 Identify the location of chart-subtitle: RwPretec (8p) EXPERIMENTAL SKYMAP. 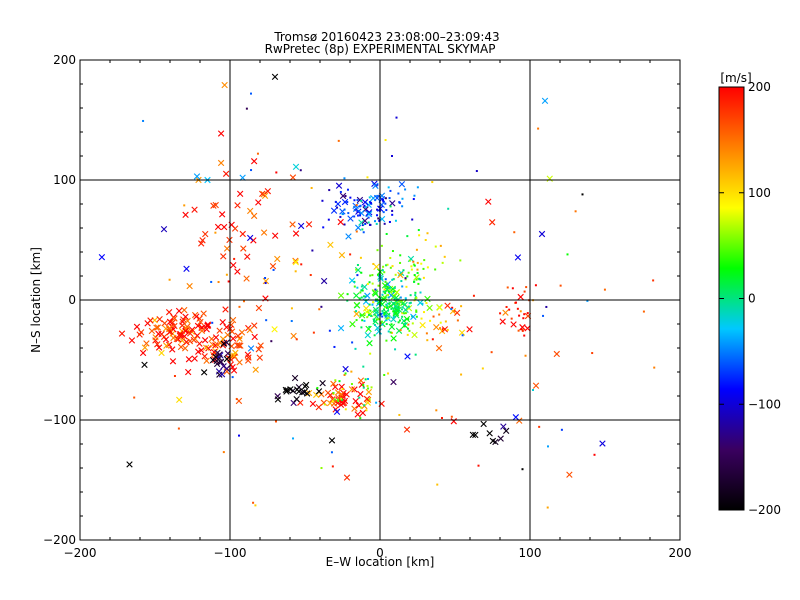
(380, 49).